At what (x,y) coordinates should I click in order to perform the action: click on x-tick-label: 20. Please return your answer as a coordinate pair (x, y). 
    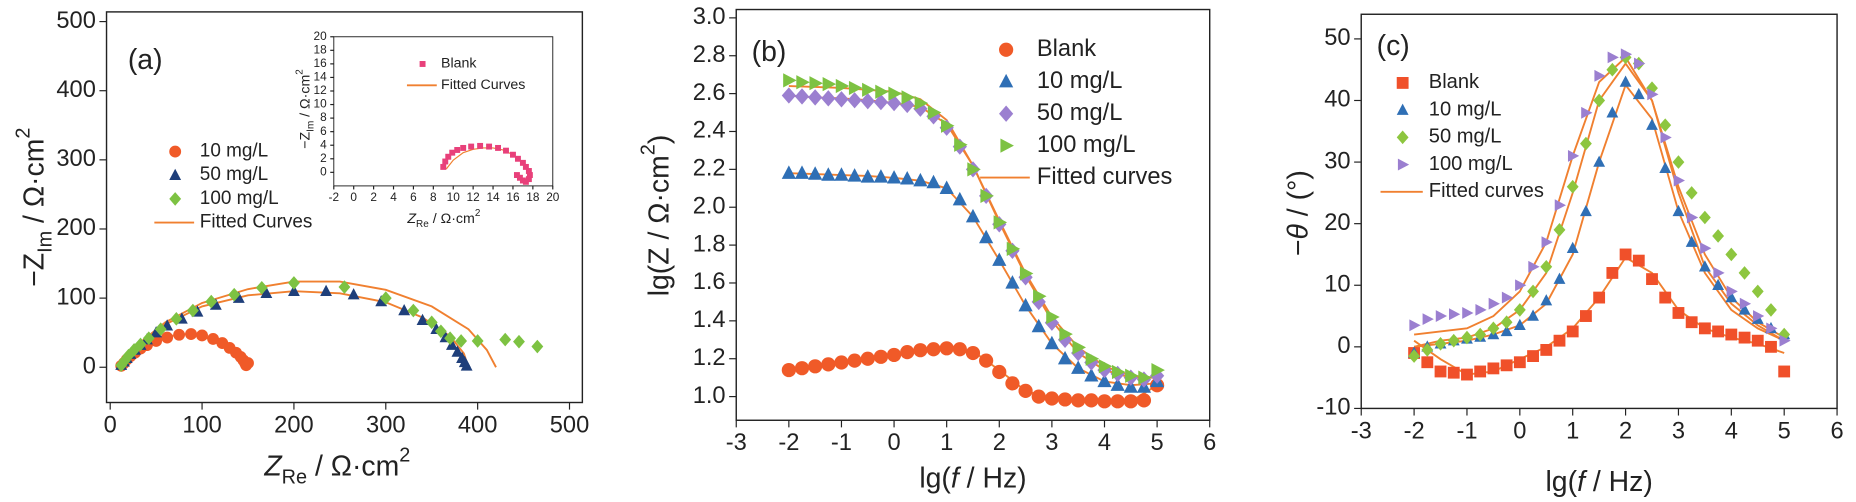
    Looking at the image, I should click on (553, 197).